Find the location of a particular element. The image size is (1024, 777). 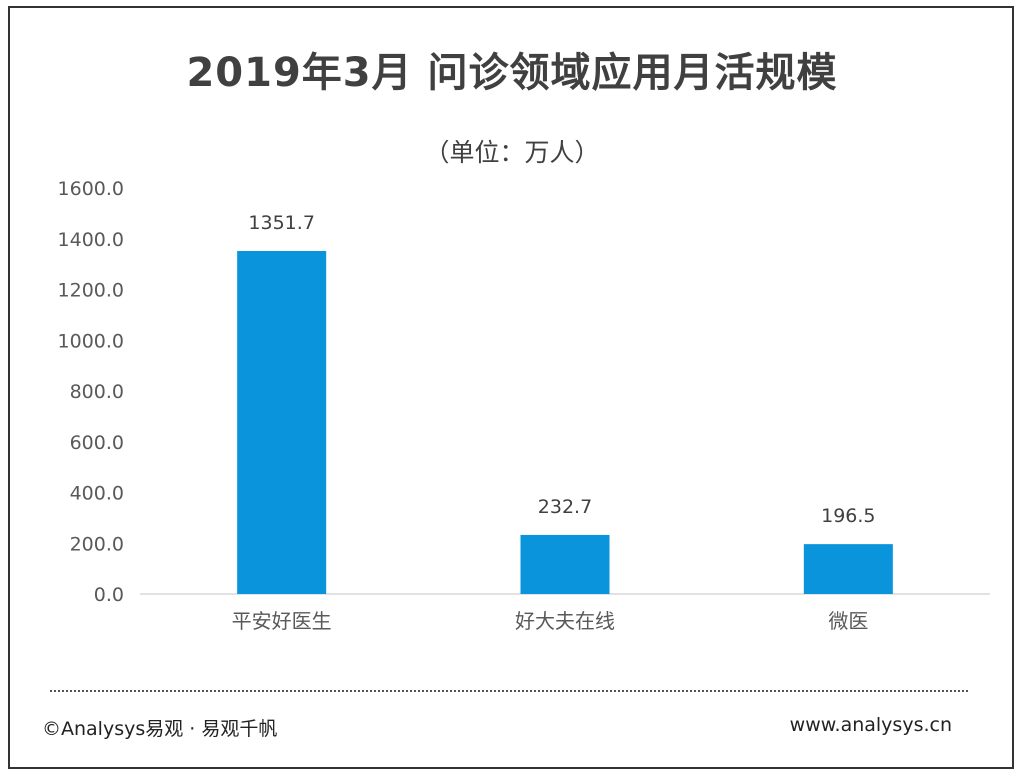

y-tick-label: 800.0 is located at coordinates (97, 392).